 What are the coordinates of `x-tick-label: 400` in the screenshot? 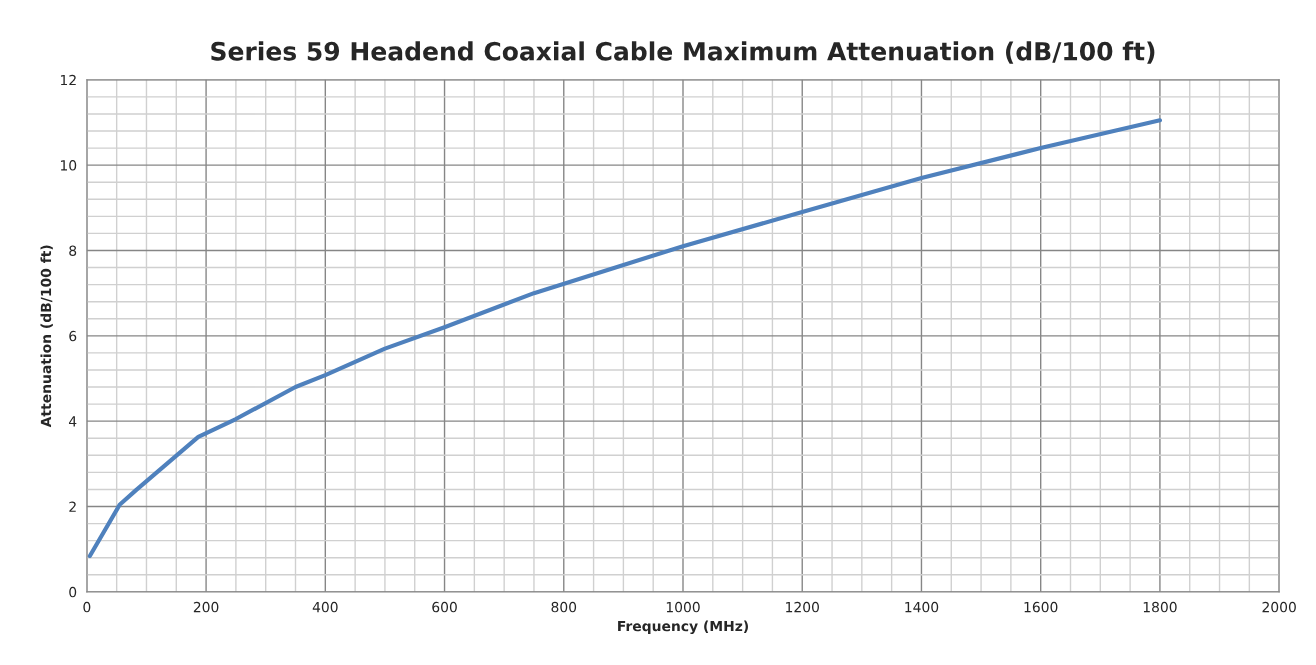 It's located at (325, 607).